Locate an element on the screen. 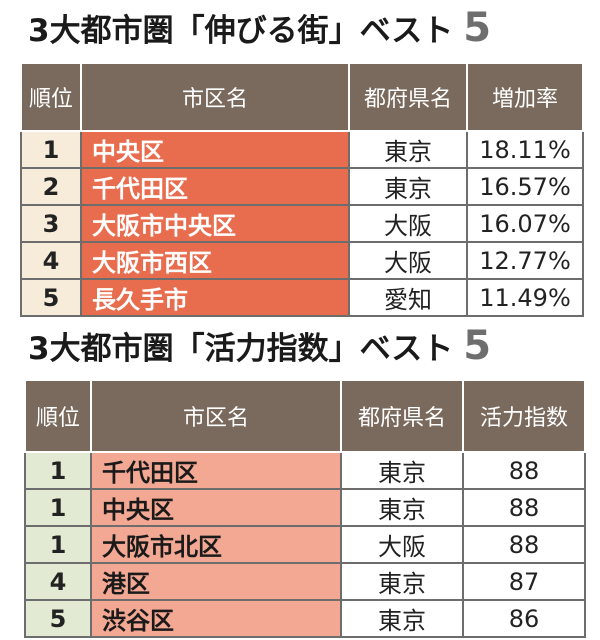  growth-rate-cell: 16.57% is located at coordinates (525, 186).